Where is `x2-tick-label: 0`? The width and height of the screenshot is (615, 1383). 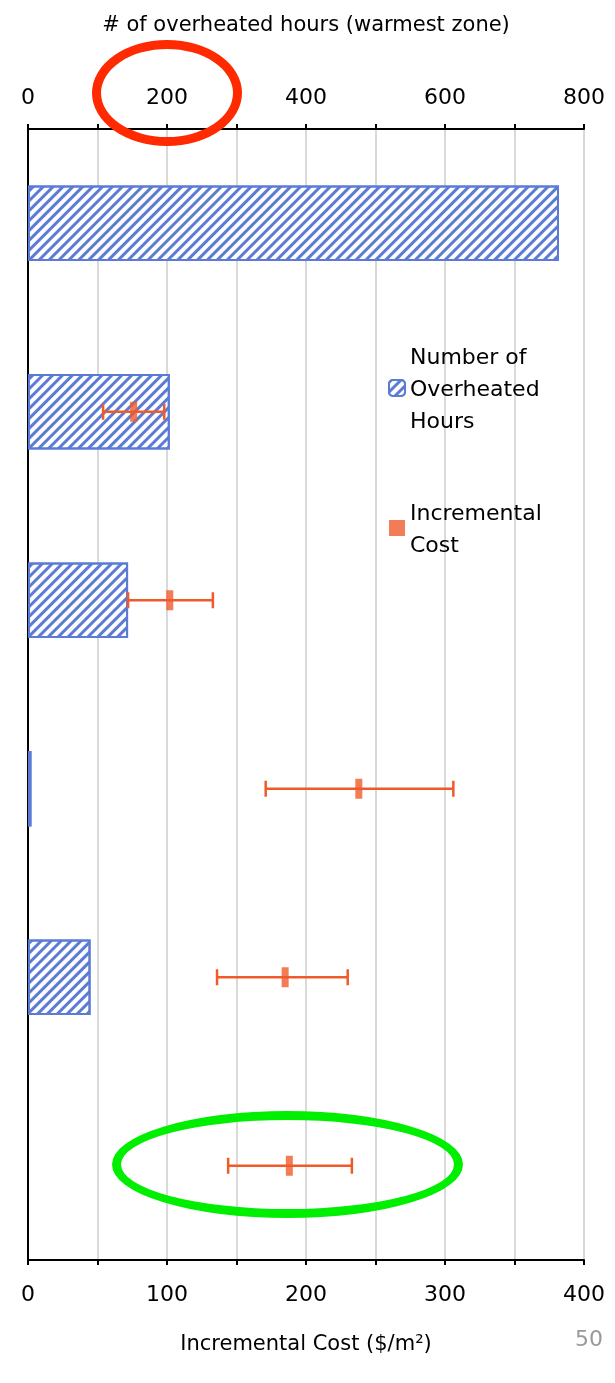
x2-tick-label: 0 is located at coordinates (28, 96).